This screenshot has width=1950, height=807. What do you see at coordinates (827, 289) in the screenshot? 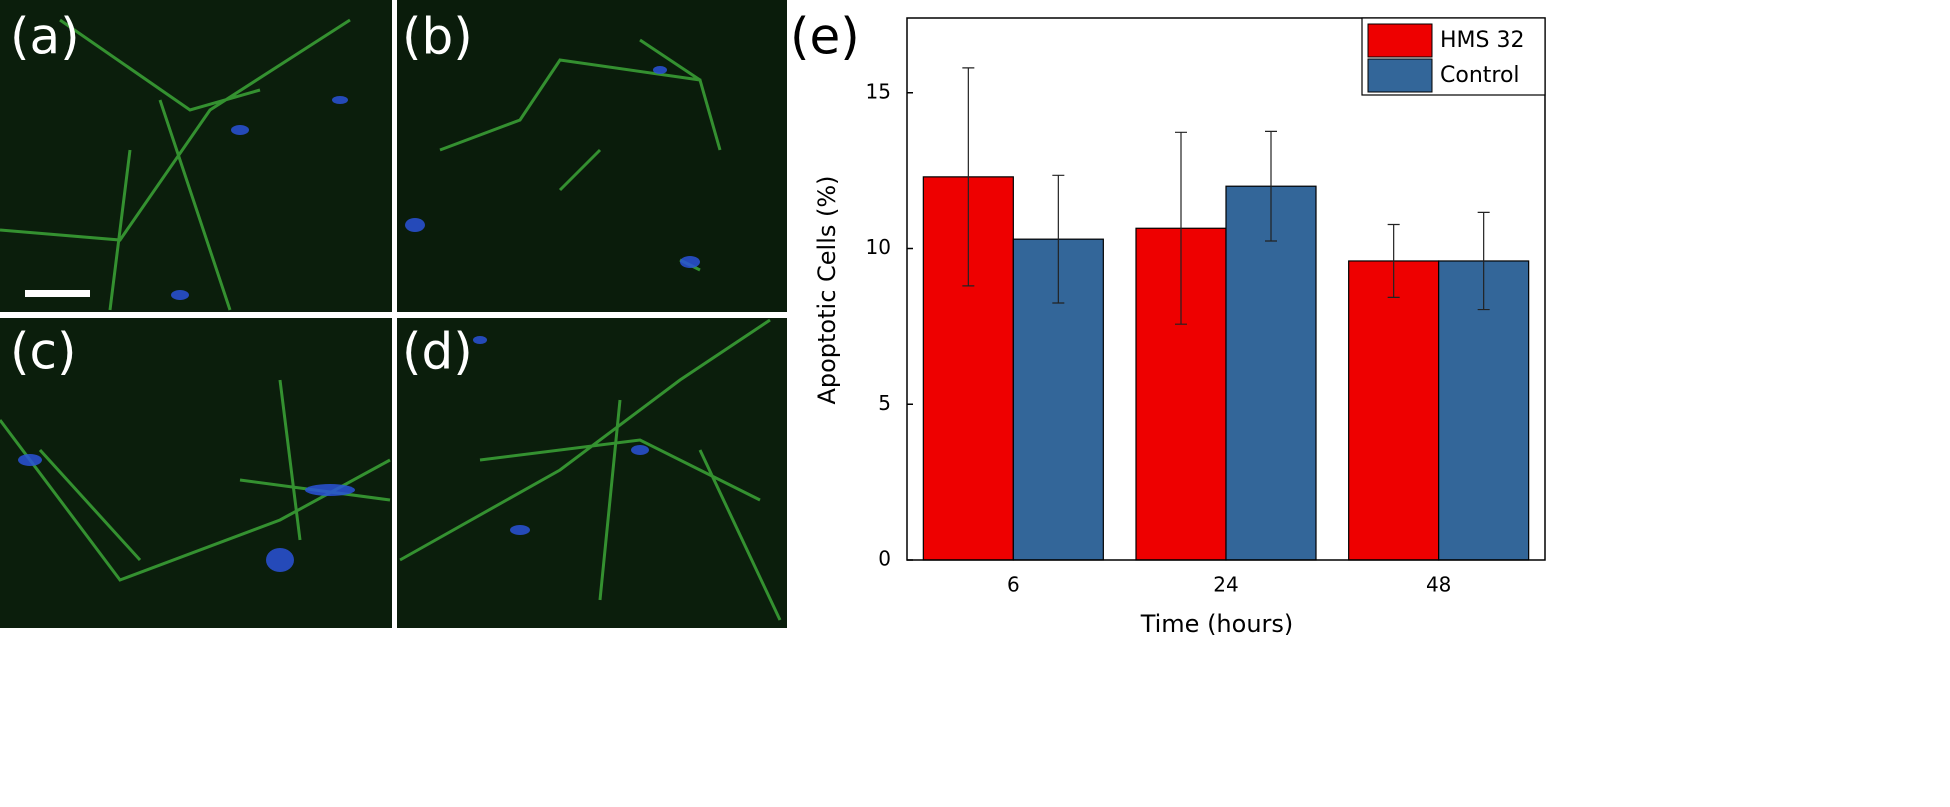
I see `y-axis-title: Apoptotic Cells (%)` at bounding box center [827, 289].